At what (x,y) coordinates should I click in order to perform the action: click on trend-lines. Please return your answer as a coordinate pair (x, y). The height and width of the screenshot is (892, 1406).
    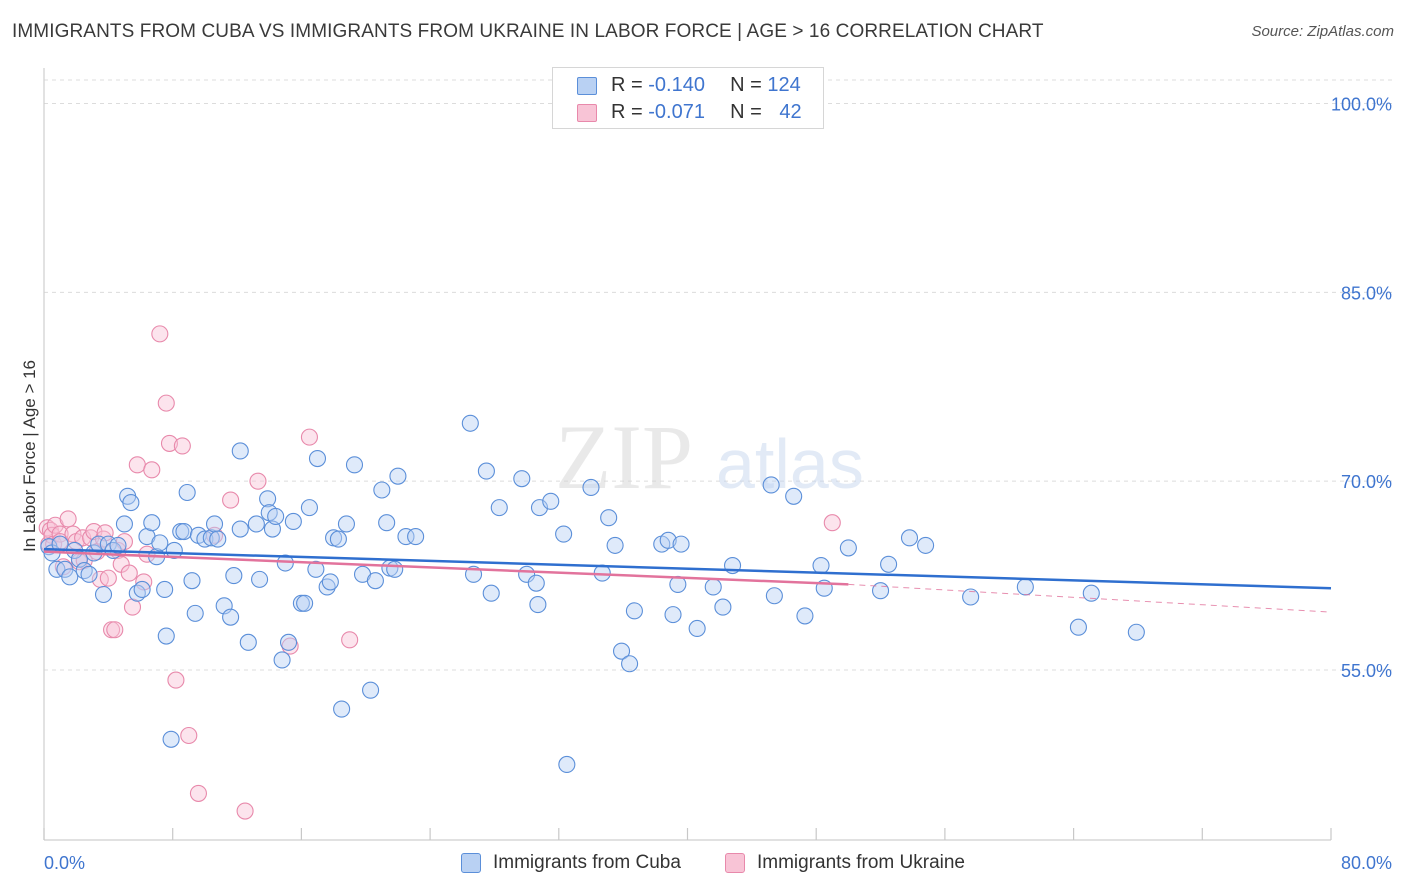
    Looking at the image, I should click on (687, 580).